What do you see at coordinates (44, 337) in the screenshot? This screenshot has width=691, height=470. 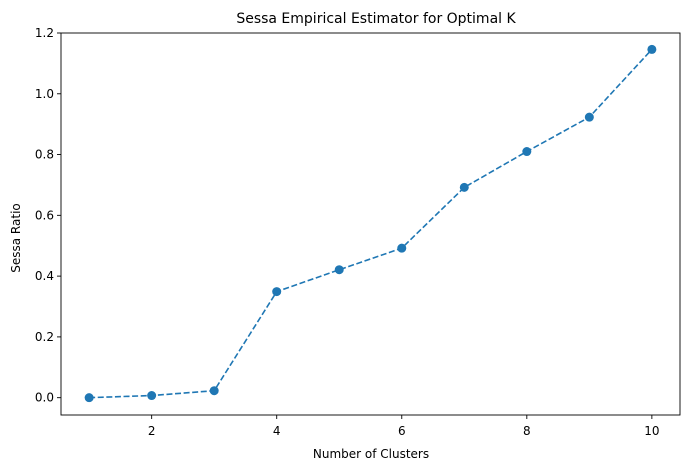 I see `y-tick-label: 0.2` at bounding box center [44, 337].